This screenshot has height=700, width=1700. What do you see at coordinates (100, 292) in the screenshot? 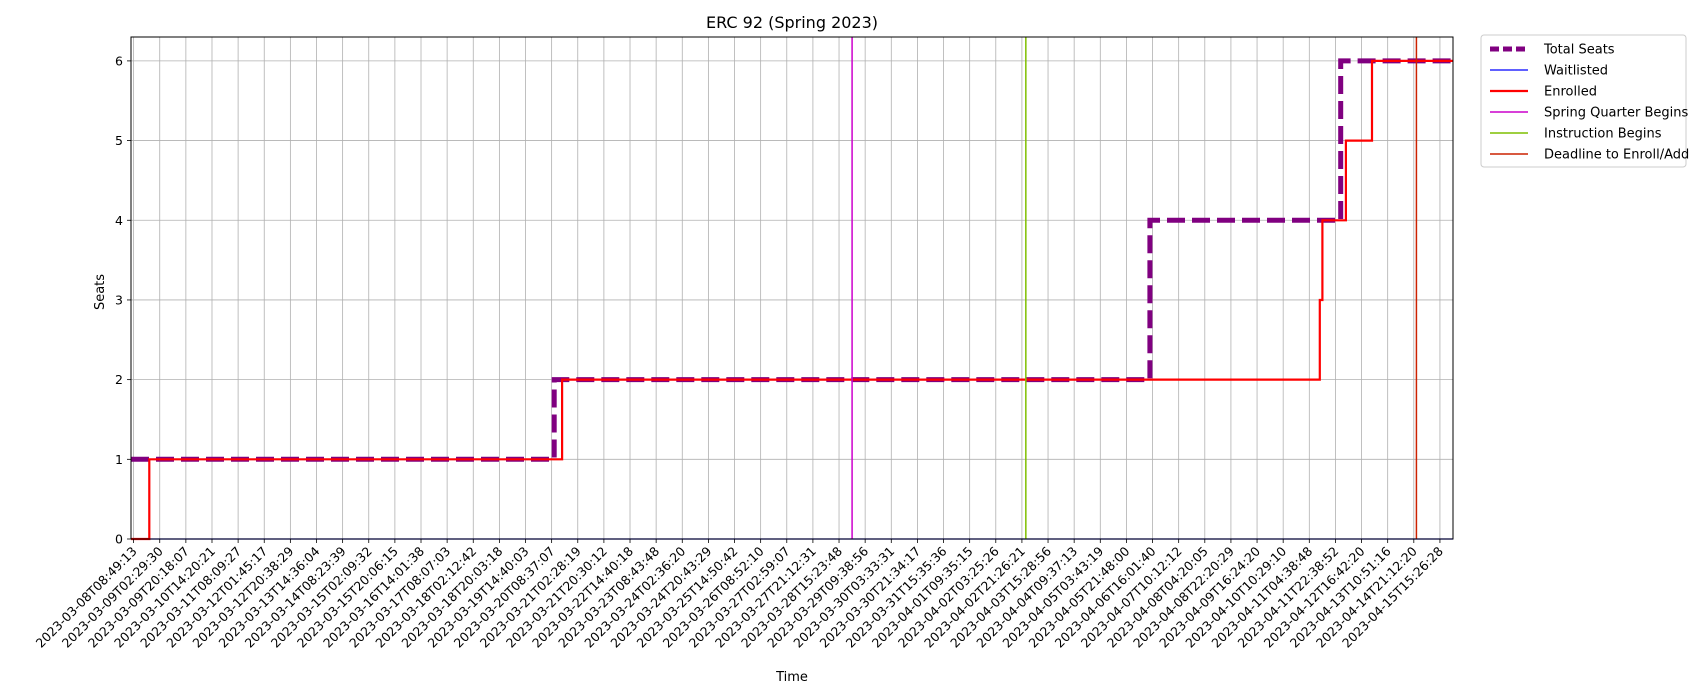
I see `y-axis-label: Seats` at bounding box center [100, 292].